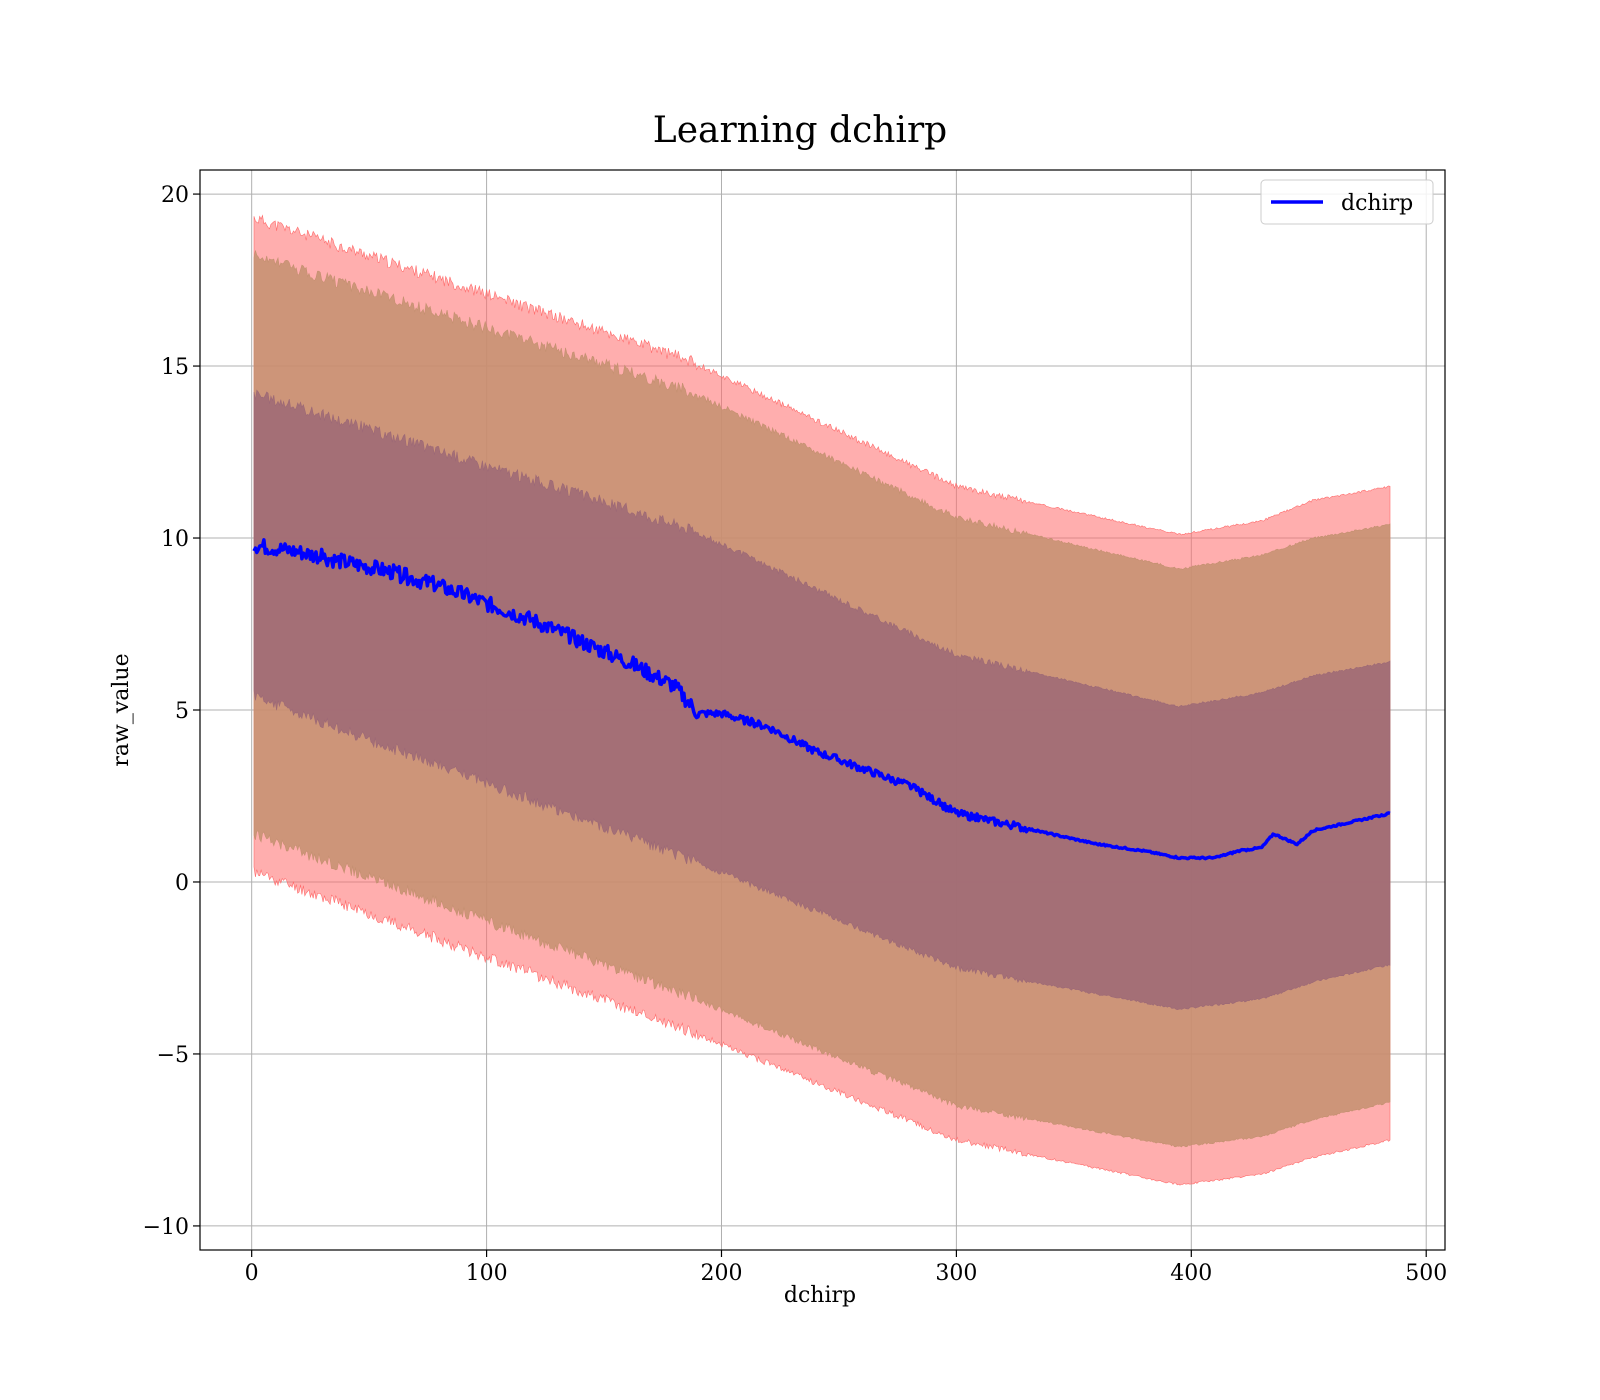 This screenshot has width=1600, height=1400. Describe the element at coordinates (166, 1227) in the screenshot. I see `y-tick-label: −10` at that location.